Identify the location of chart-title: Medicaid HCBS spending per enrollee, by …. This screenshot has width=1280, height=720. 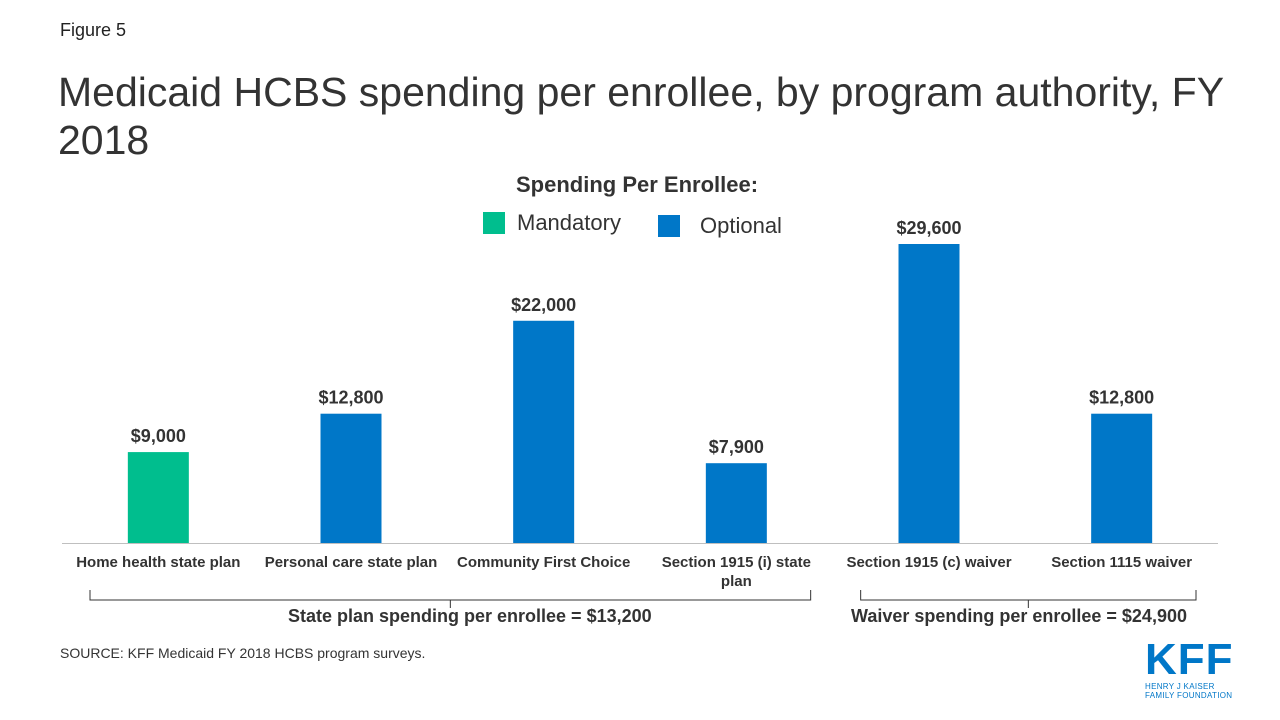
(641, 116).